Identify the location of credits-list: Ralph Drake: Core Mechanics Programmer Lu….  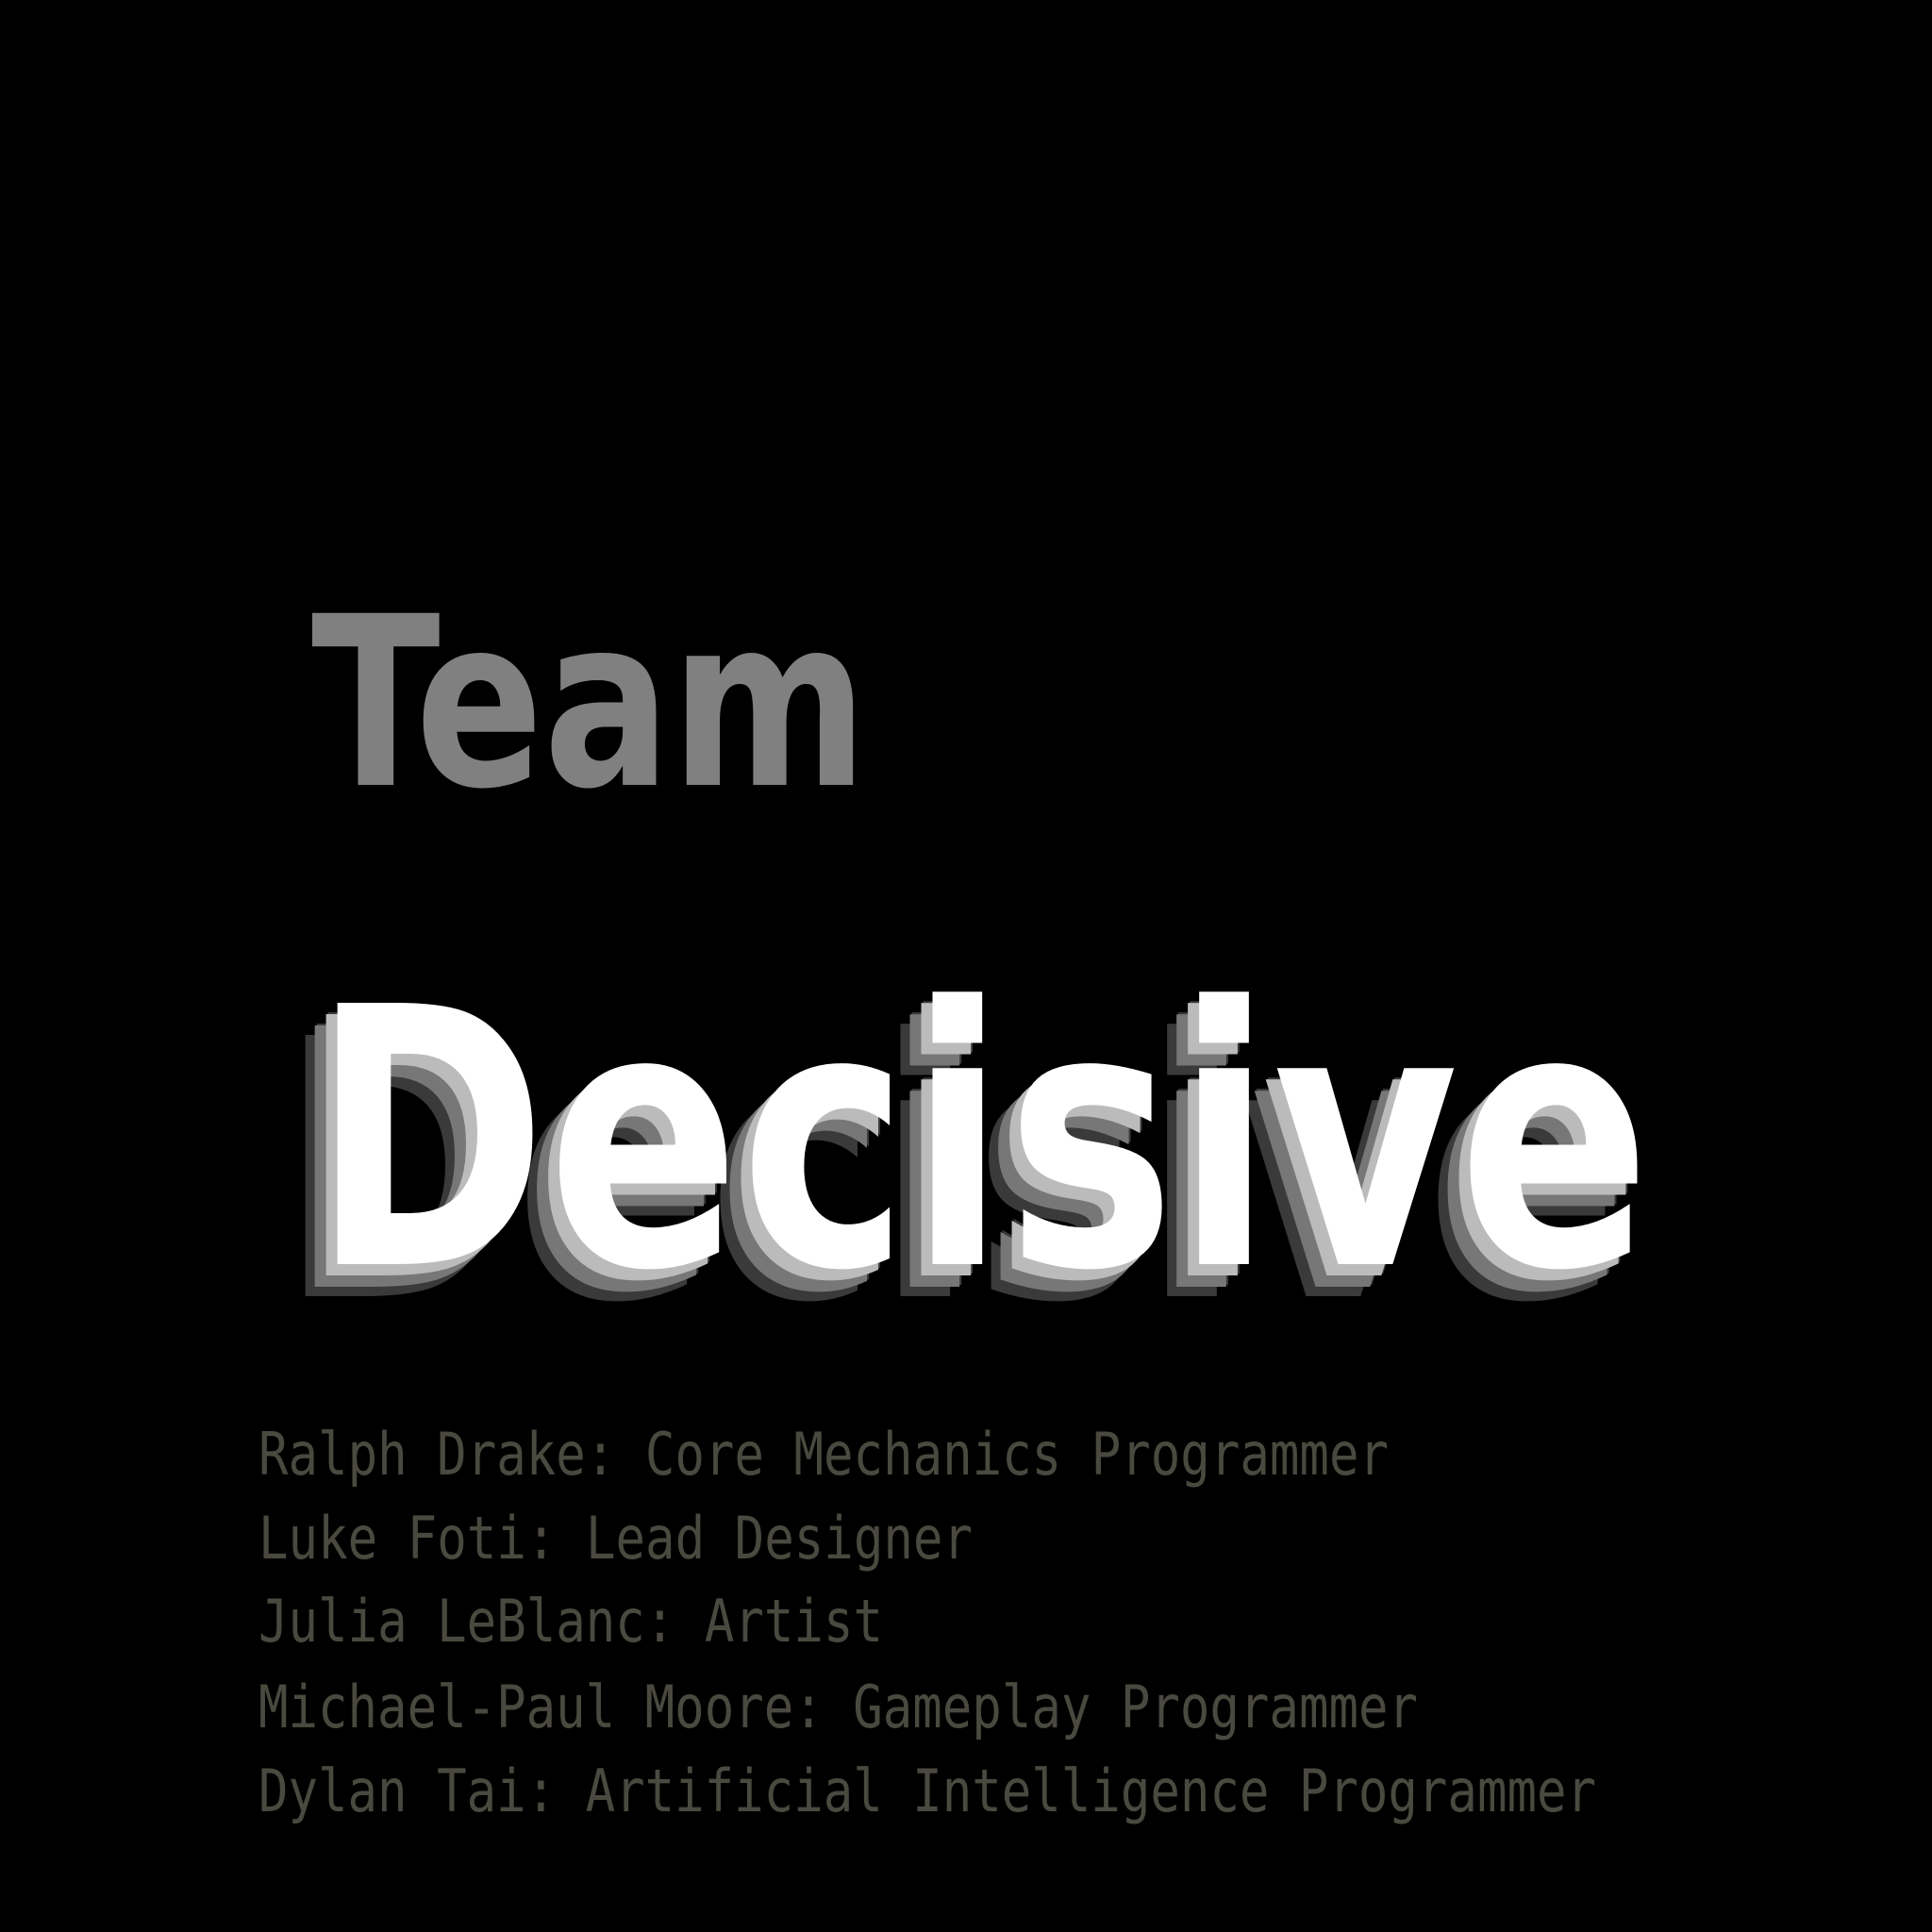
(927, 1623).